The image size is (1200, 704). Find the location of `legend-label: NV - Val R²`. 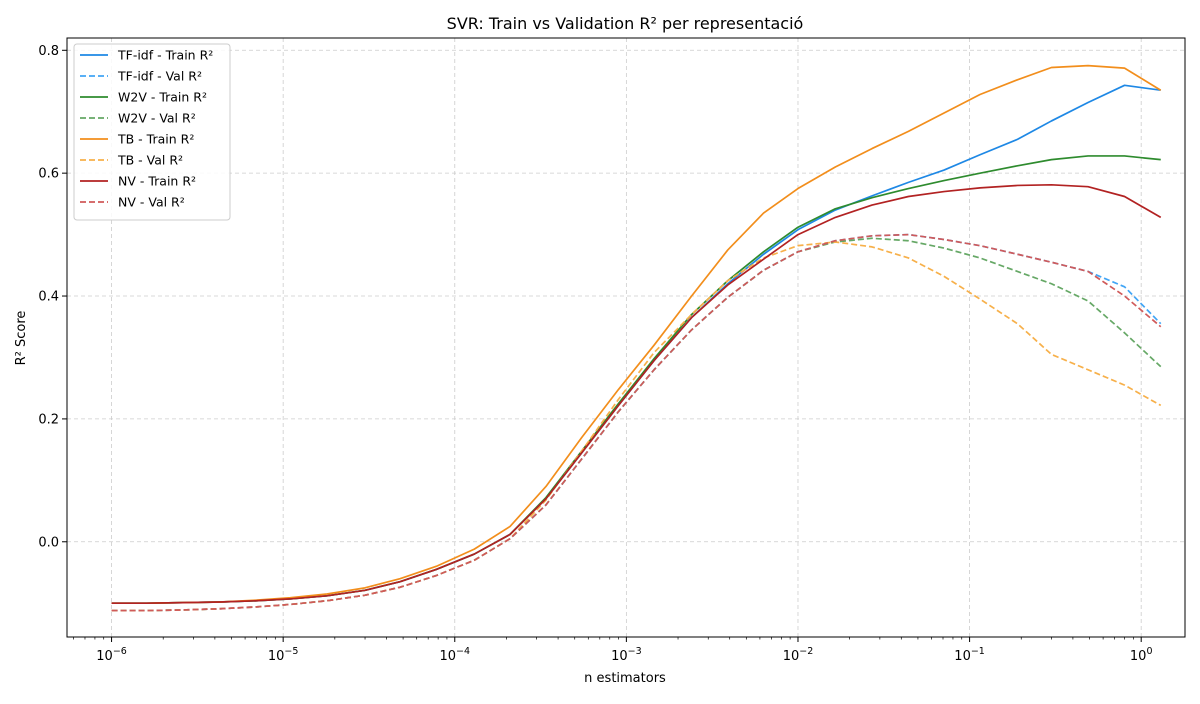

legend-label: NV - Val R² is located at coordinates (151, 202).